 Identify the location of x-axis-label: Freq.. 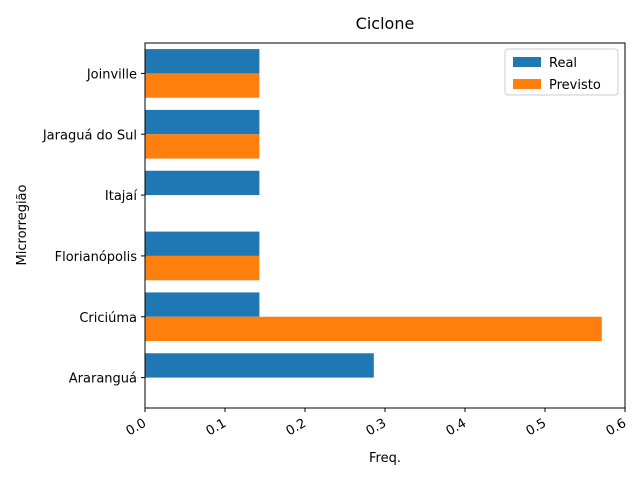
(385, 458).